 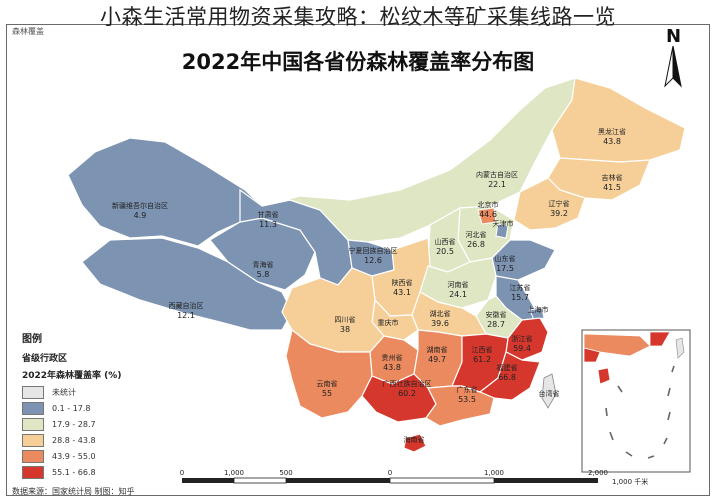 I want to click on legend-row: 未统计, so click(x=102, y=392).